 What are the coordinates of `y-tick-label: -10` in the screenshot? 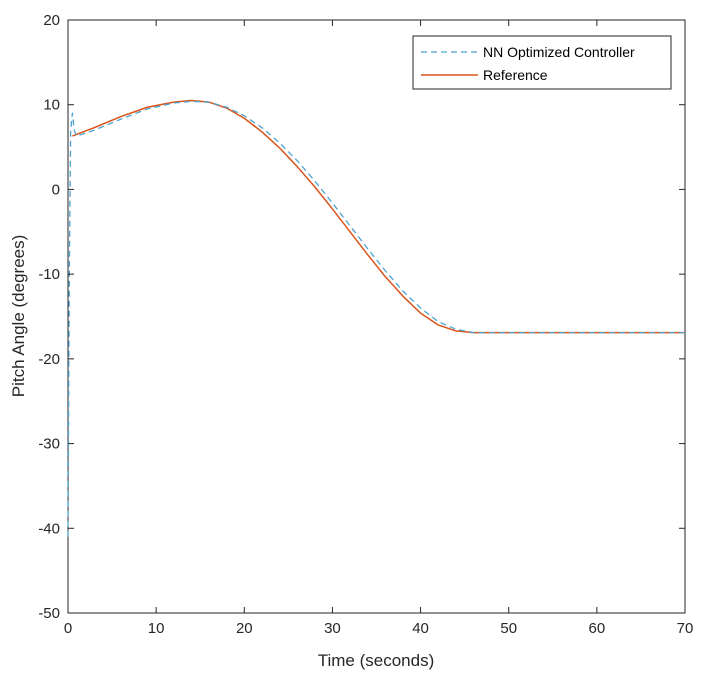 It's located at (49, 274).